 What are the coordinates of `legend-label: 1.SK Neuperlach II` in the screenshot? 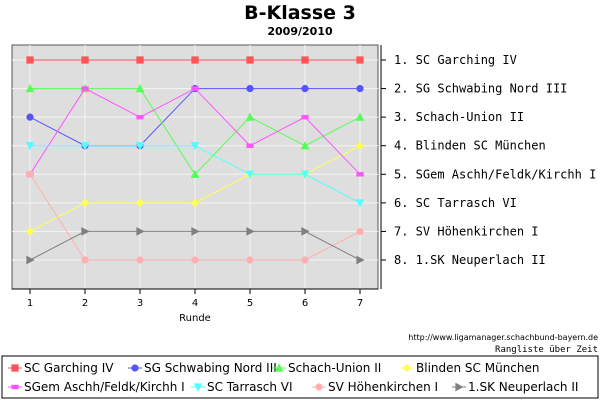 It's located at (523, 387).